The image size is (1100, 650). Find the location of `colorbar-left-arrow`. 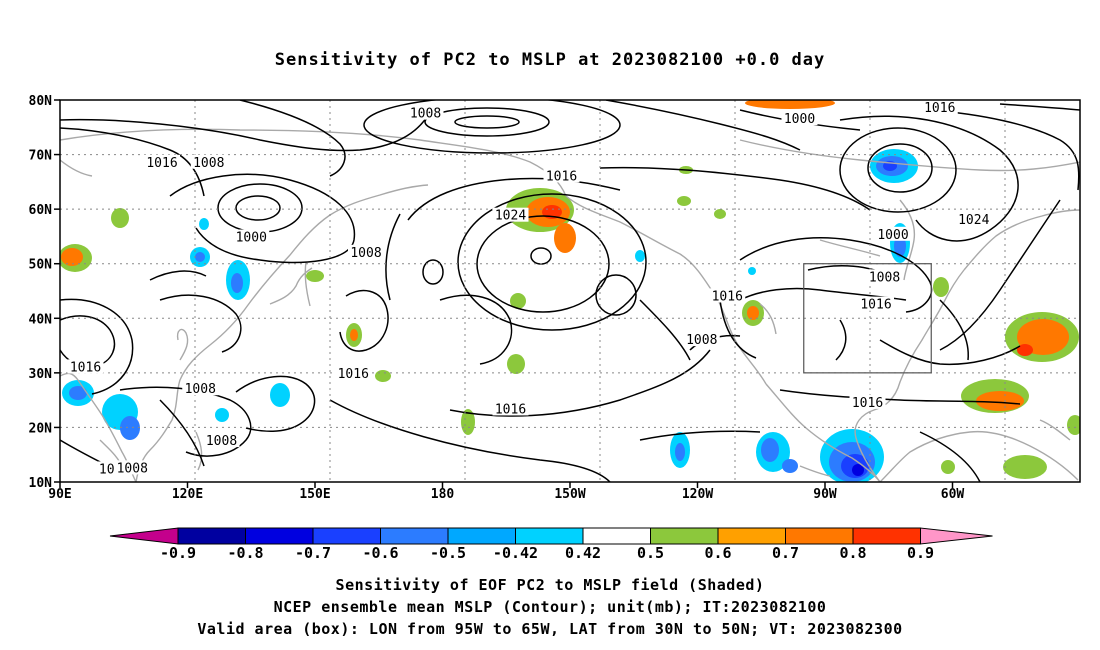

colorbar-left-arrow is located at coordinates (144, 536).